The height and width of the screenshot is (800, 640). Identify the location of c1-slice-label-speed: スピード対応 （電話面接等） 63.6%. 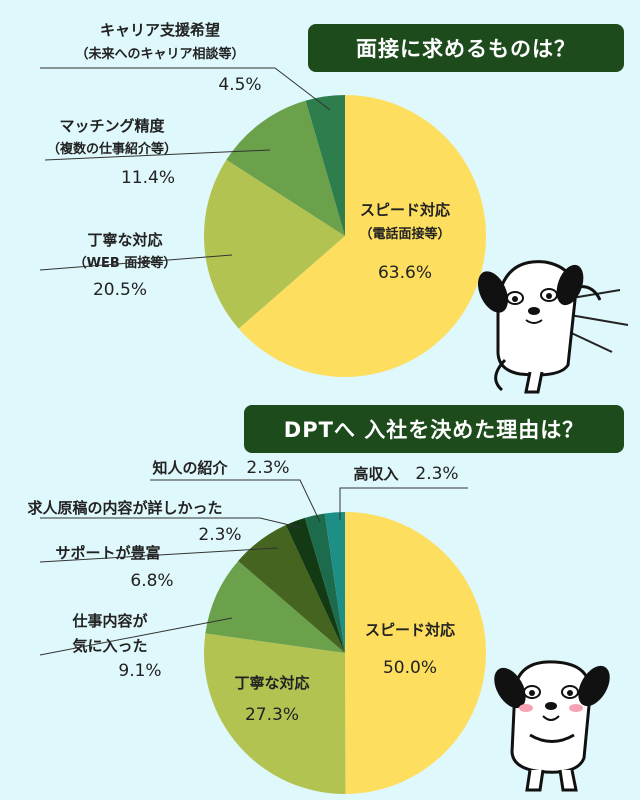
(404, 242).